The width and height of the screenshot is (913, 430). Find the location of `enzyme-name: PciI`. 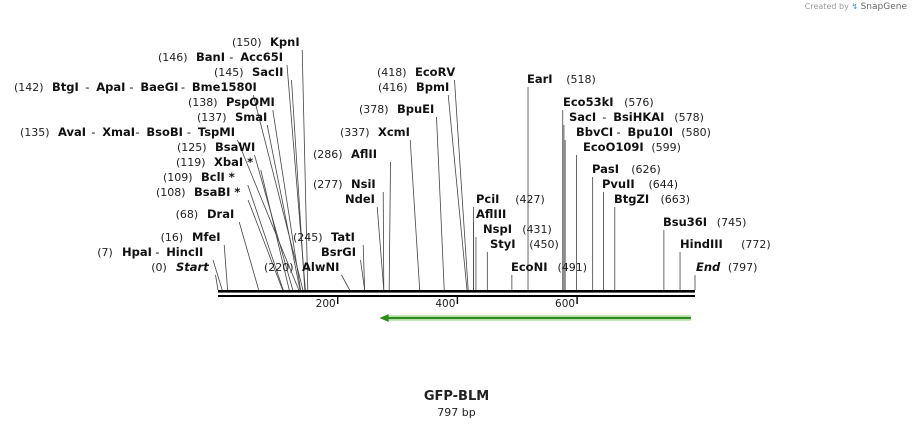

enzyme-name: PciI is located at coordinates (487, 199).